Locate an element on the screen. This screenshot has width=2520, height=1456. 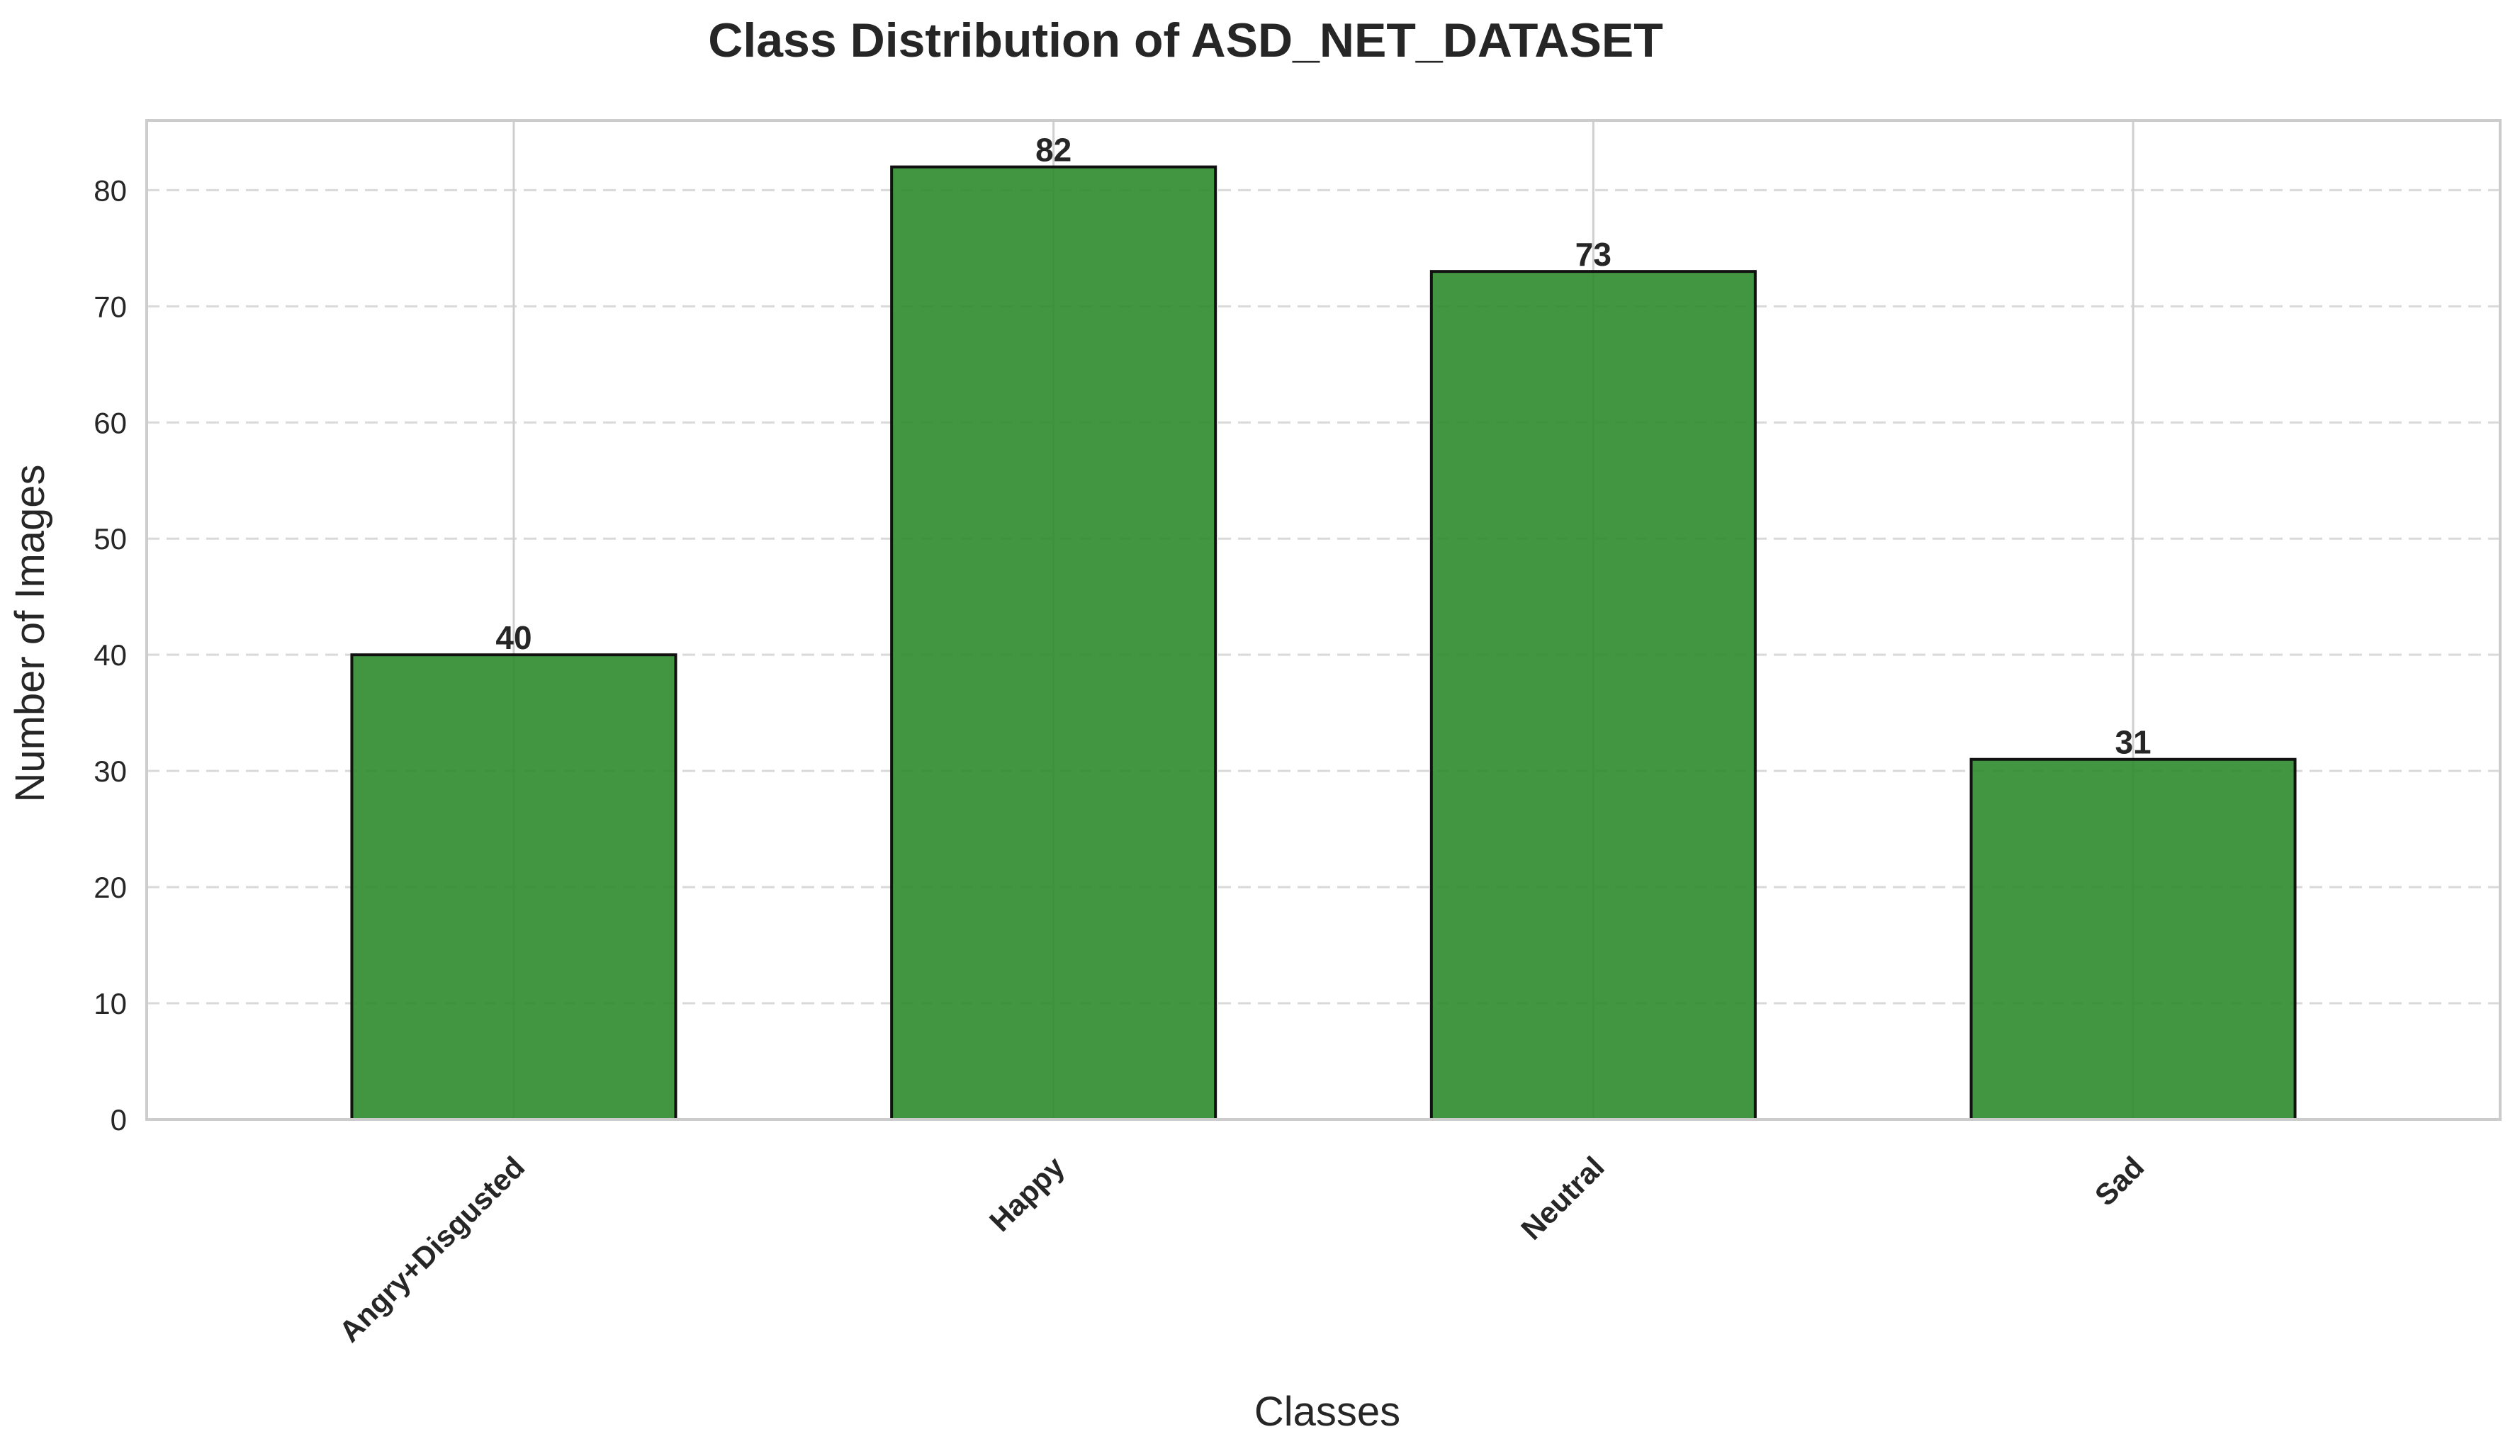
y-tick-label: 40 is located at coordinates (110, 655).